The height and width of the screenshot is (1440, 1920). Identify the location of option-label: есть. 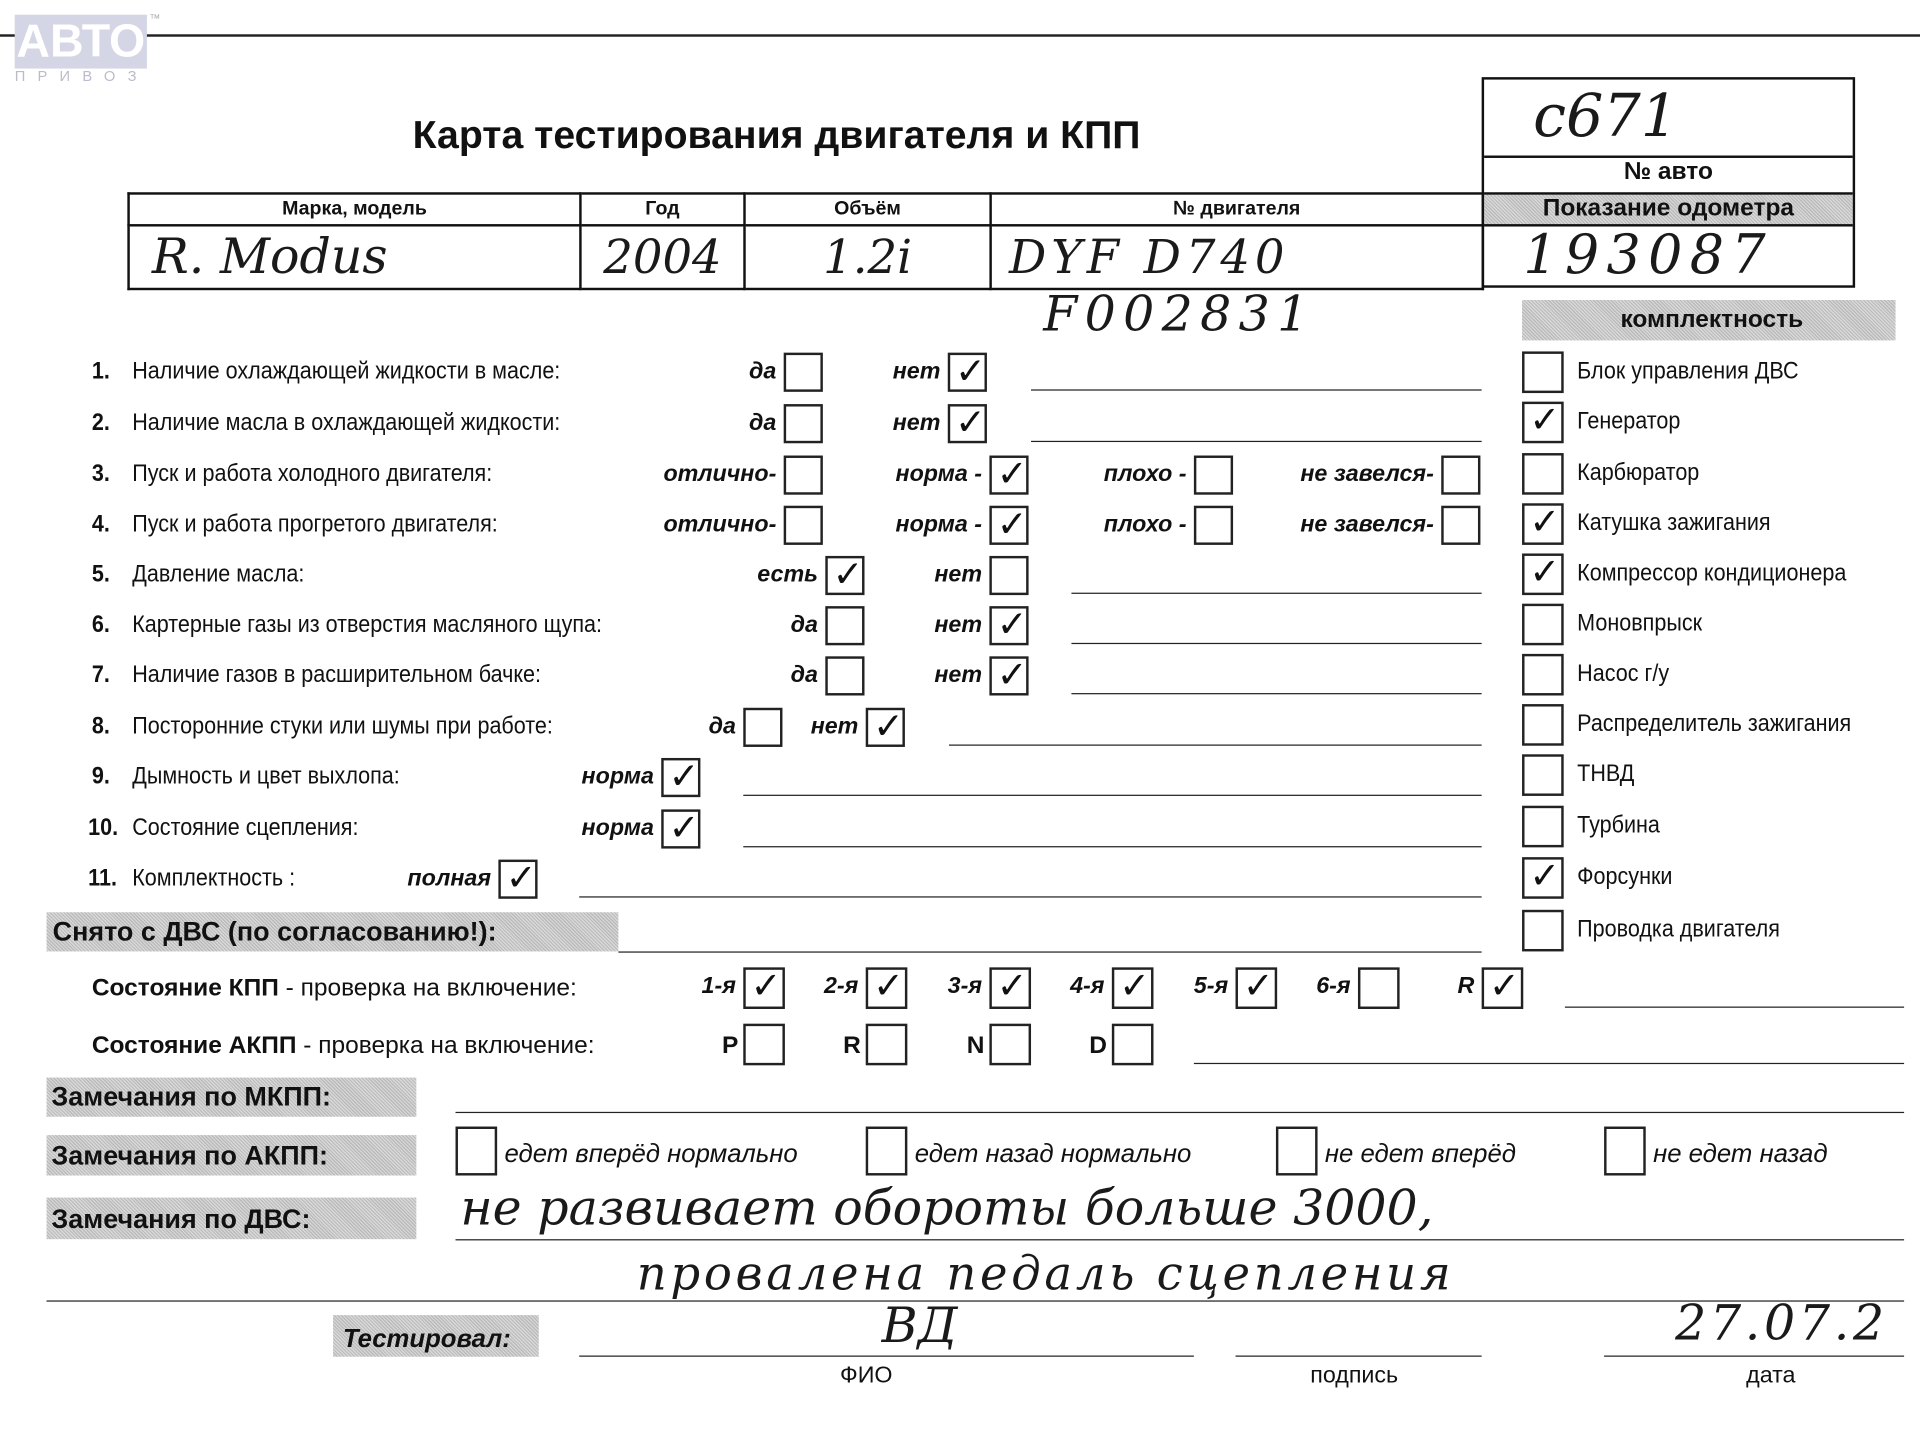
(787, 575).